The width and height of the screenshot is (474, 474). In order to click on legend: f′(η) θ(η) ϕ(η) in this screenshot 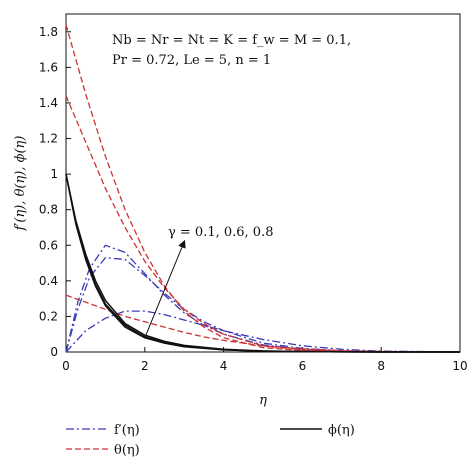, I will do `click(210, 440)`.